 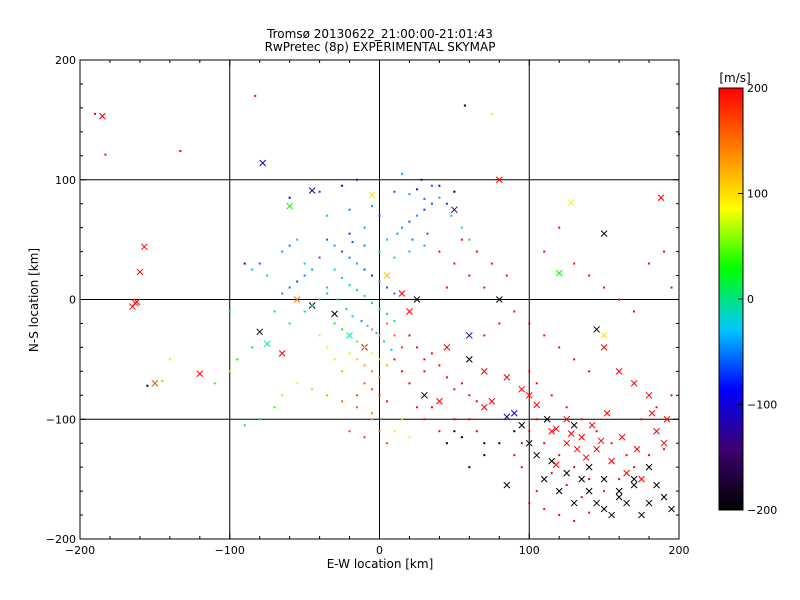 What do you see at coordinates (380, 564) in the screenshot?
I see `x-axis-label: E-W location [km]` at bounding box center [380, 564].